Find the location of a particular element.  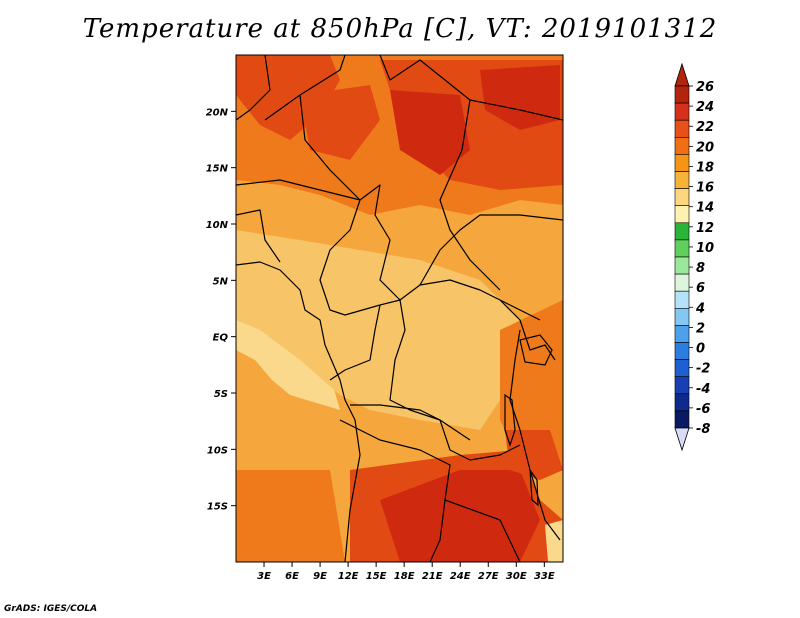

y-axis: 20N 15N 10N 5N EQ 5S 10S 15S is located at coordinates (221, 310).